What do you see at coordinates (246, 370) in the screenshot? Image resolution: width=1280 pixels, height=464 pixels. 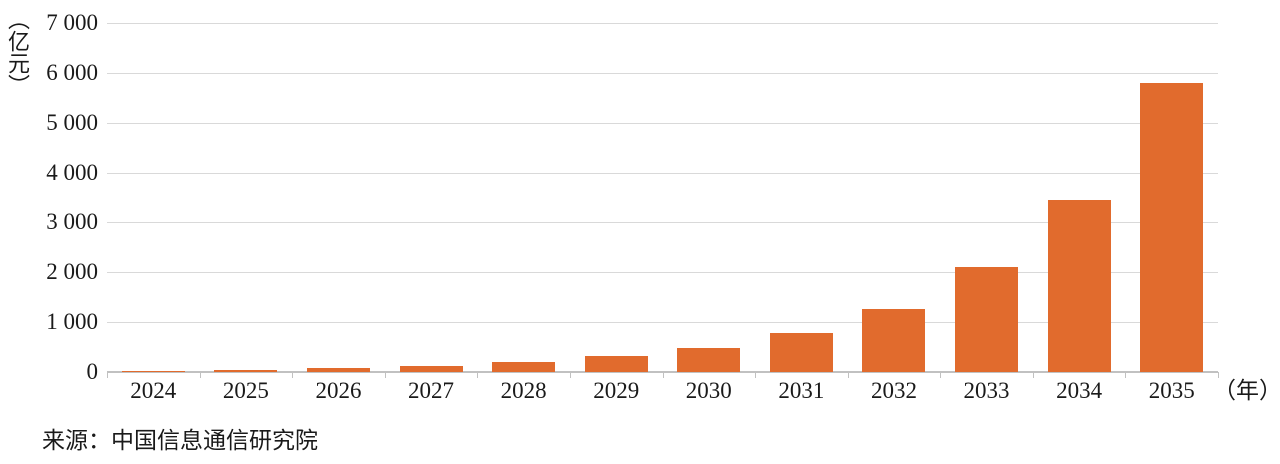 I see `bar-2025` at bounding box center [246, 370].